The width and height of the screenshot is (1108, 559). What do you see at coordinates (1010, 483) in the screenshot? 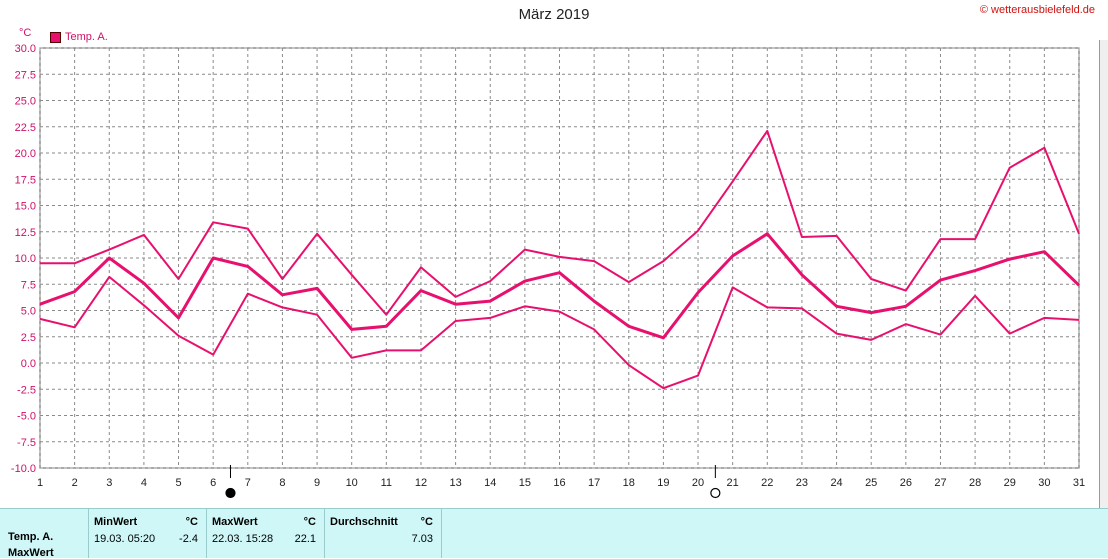
I see `x-tick-label: 29` at bounding box center [1010, 483].